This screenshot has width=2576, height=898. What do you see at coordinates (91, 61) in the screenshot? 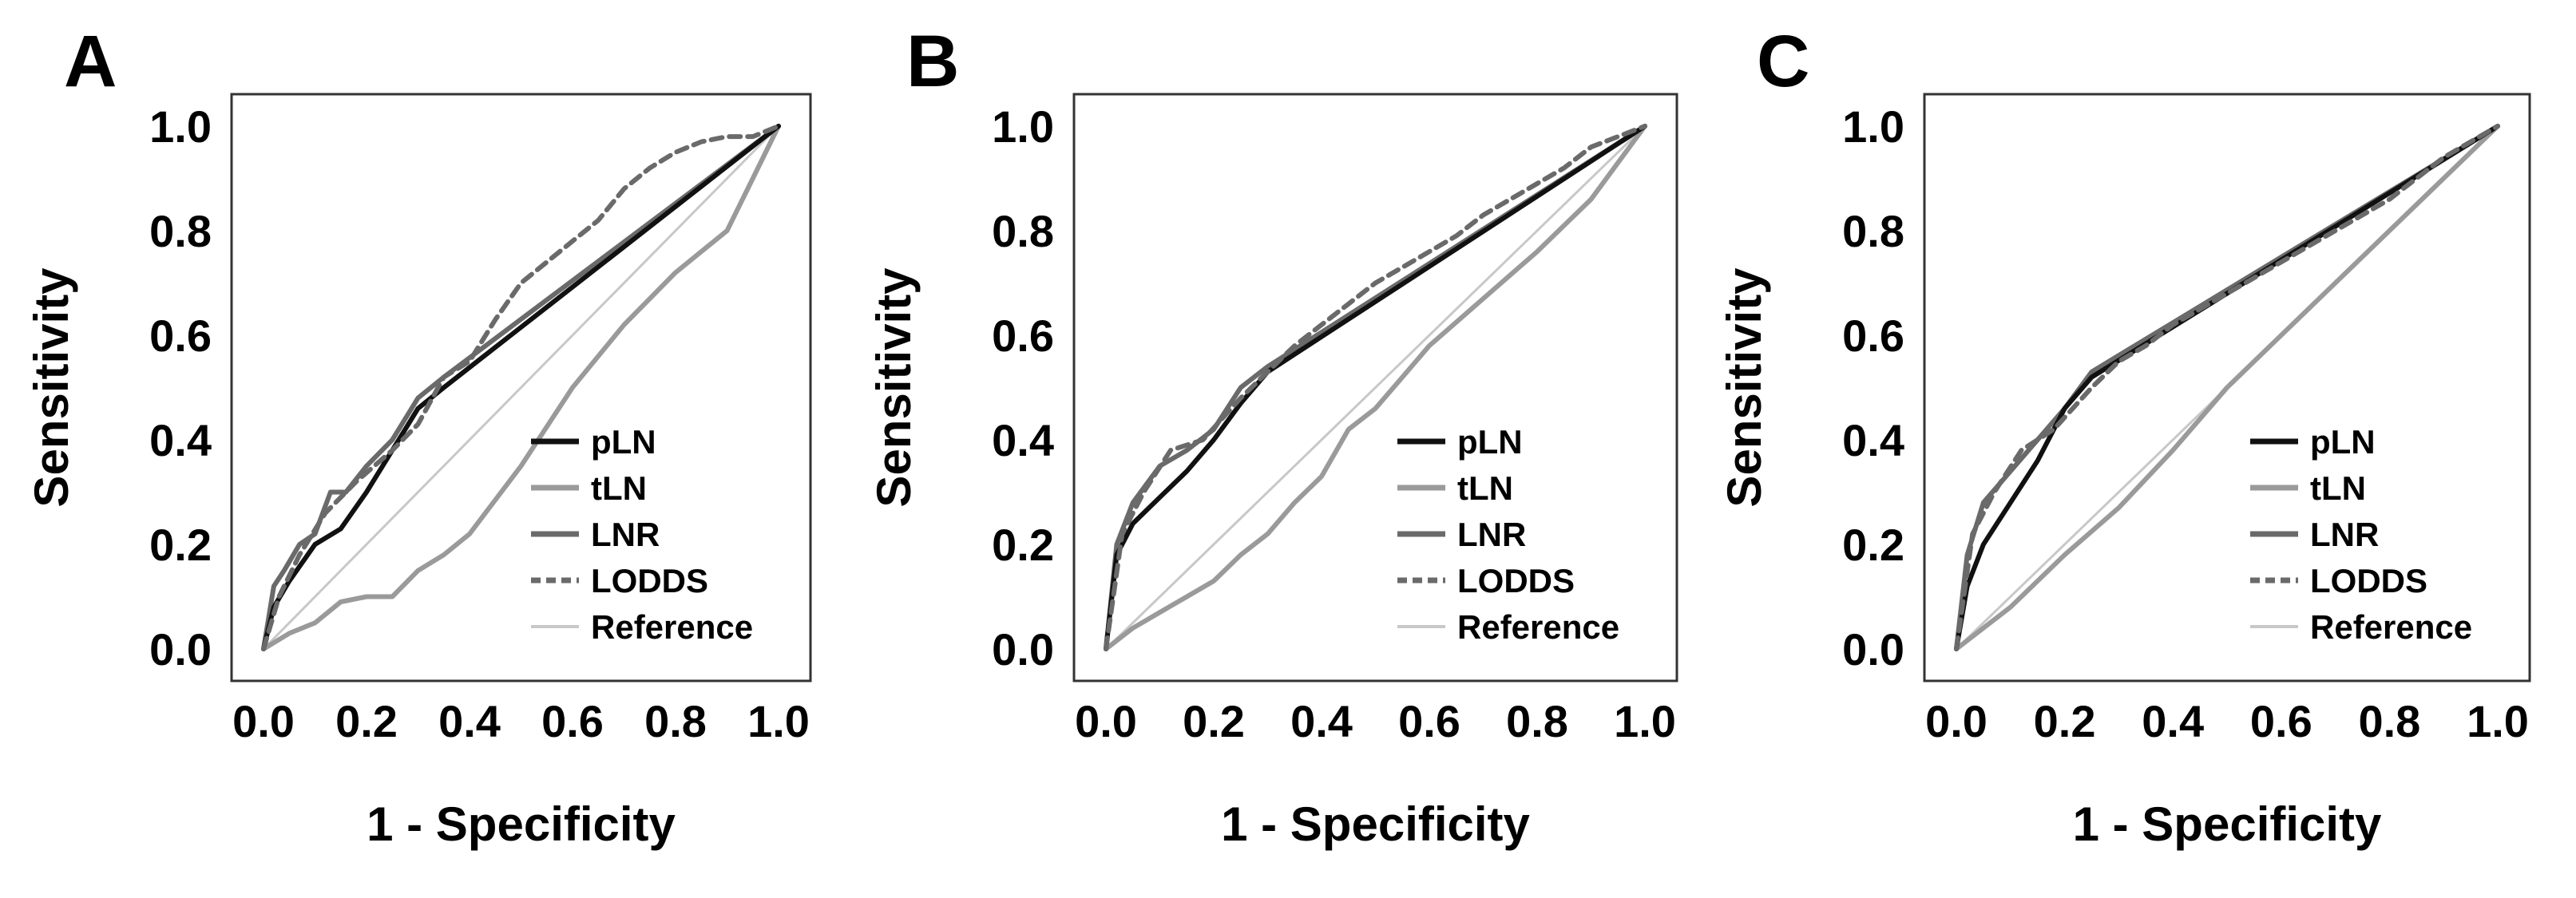
I see `panel-letter: A` at bounding box center [91, 61].